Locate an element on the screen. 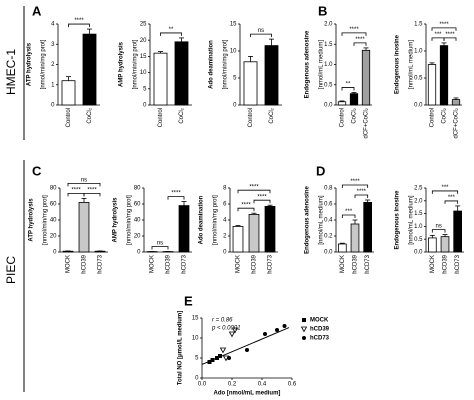 Image resolution: width=474 pixels, height=400 pixels. x-tick-label: 0.6 is located at coordinates (292, 385).